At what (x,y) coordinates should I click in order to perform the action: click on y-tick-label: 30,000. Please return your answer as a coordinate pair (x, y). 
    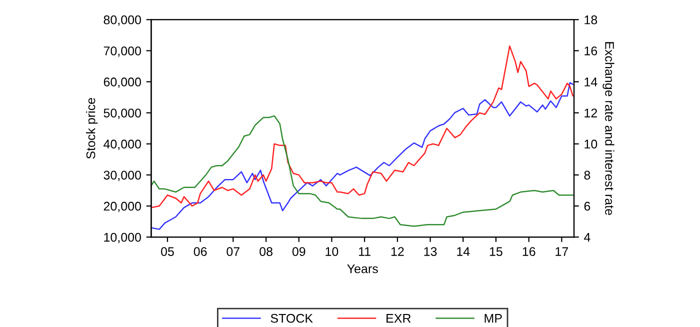
    Looking at the image, I should click on (122, 176).